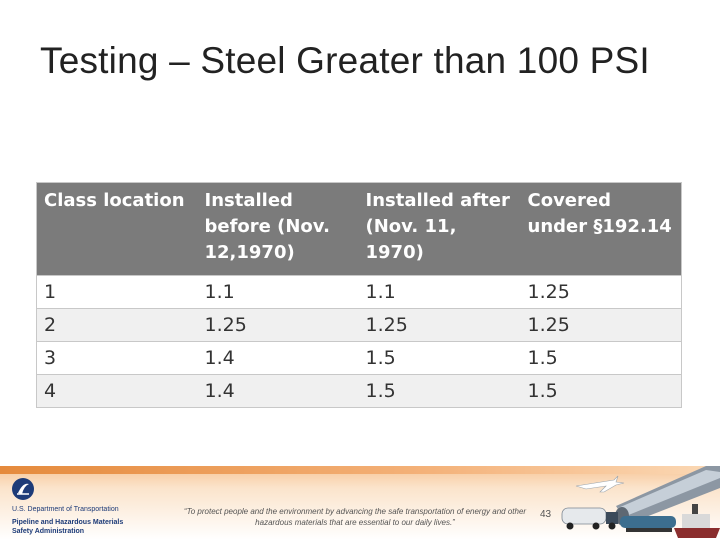 This screenshot has height=540, width=720. I want to click on transport-collage, so click(640, 502).